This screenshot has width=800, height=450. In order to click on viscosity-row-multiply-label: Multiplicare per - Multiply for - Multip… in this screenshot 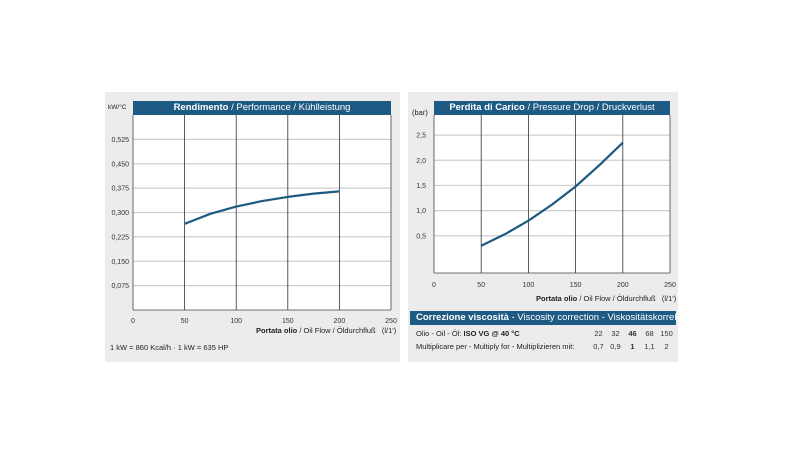, I will do `click(495, 346)`.